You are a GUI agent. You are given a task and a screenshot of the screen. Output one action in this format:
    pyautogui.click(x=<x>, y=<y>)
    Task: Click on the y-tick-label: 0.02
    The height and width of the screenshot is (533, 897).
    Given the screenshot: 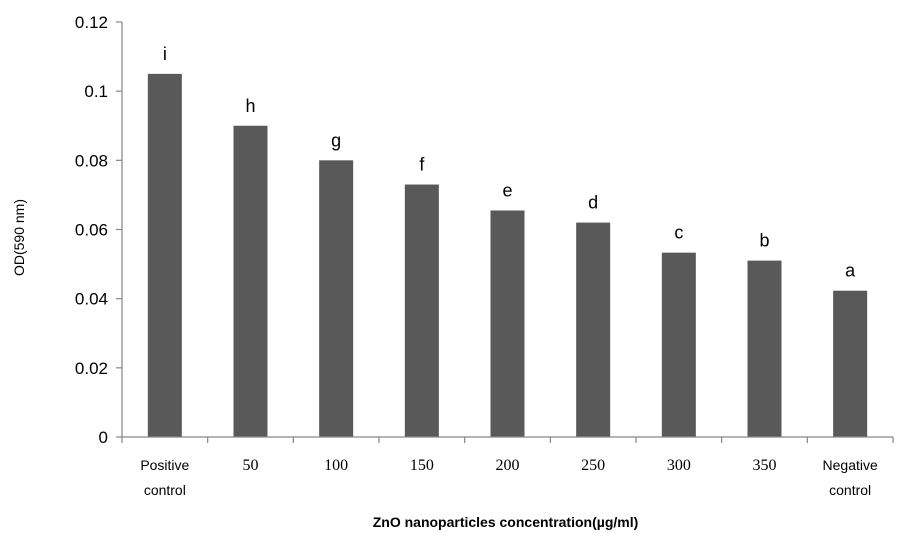 What is the action you would take?
    pyautogui.click(x=91, y=368)
    